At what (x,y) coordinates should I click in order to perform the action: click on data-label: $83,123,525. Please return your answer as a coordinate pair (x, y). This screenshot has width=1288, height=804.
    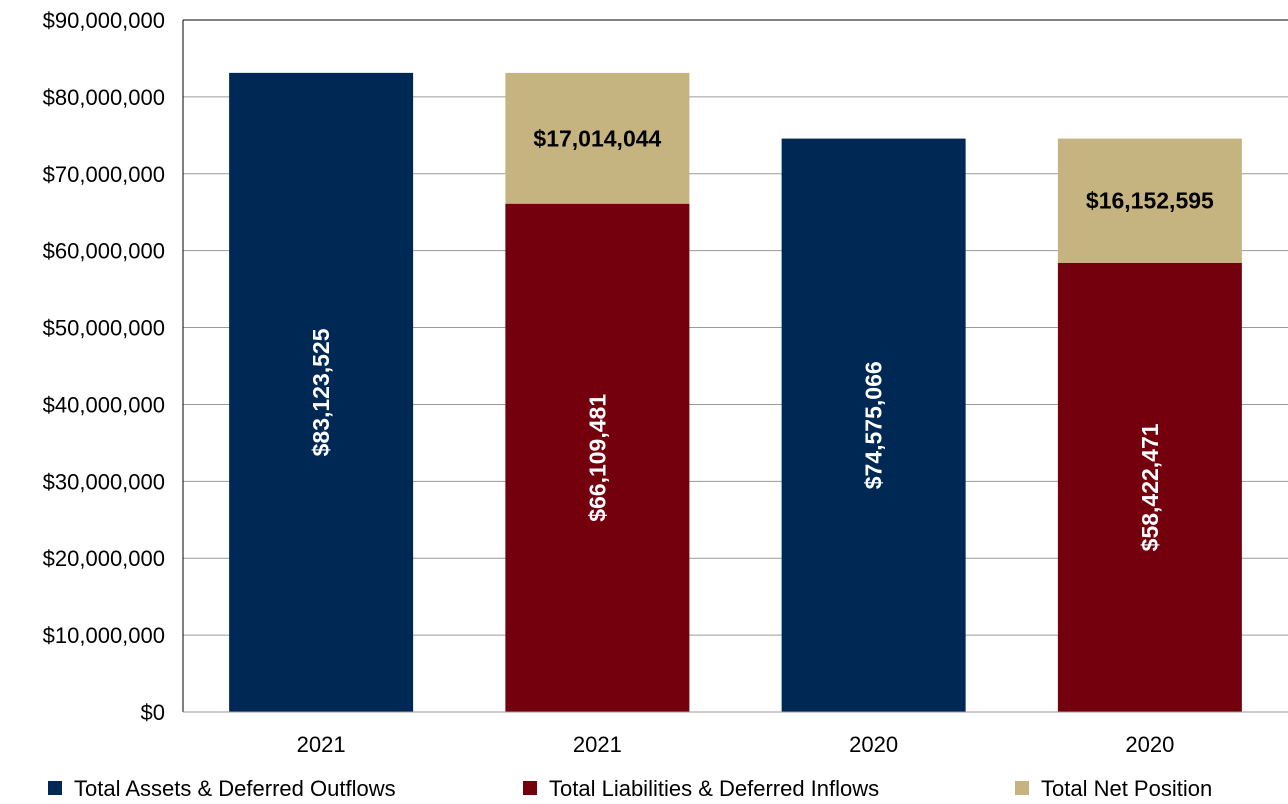
    Looking at the image, I should click on (321, 392).